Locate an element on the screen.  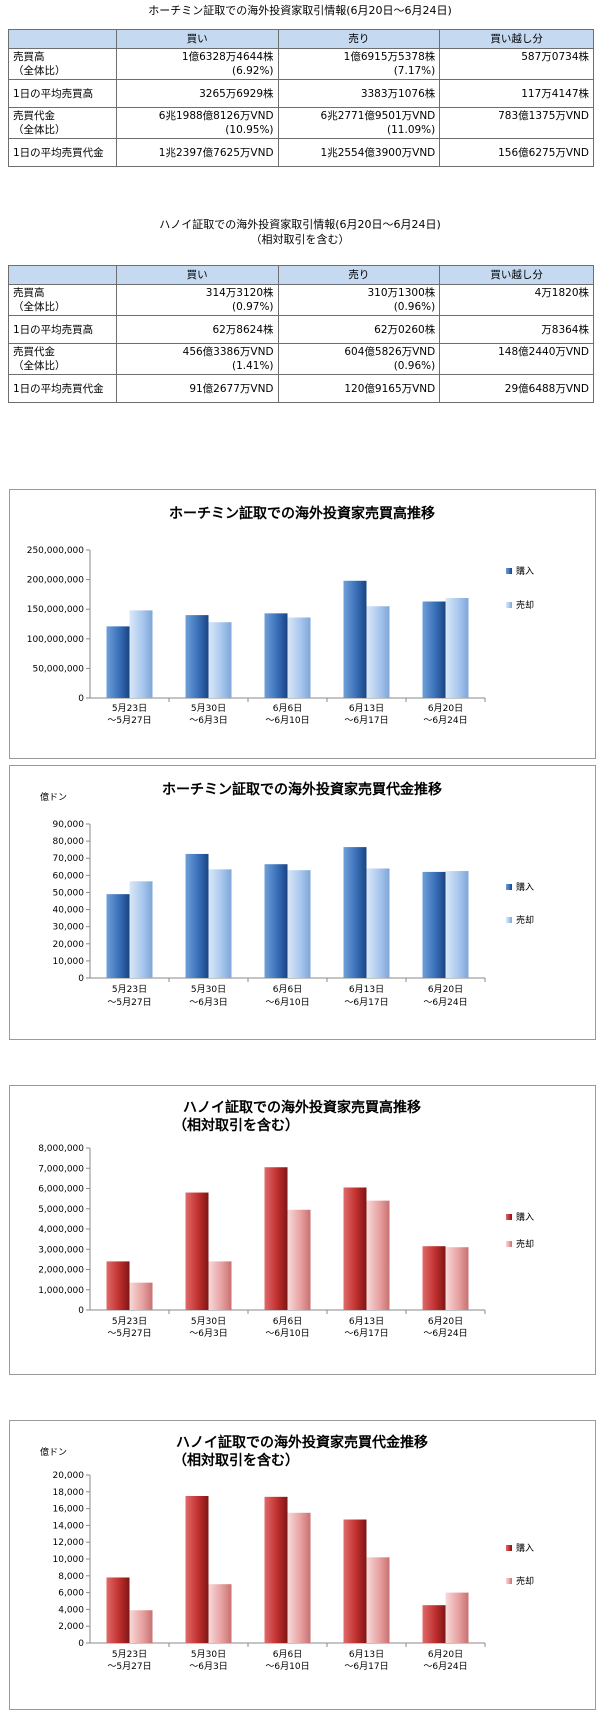
table-row: 1日の平均売買高 3265万6929株 3383万1076株 117万4147株 is located at coordinates (301, 93).